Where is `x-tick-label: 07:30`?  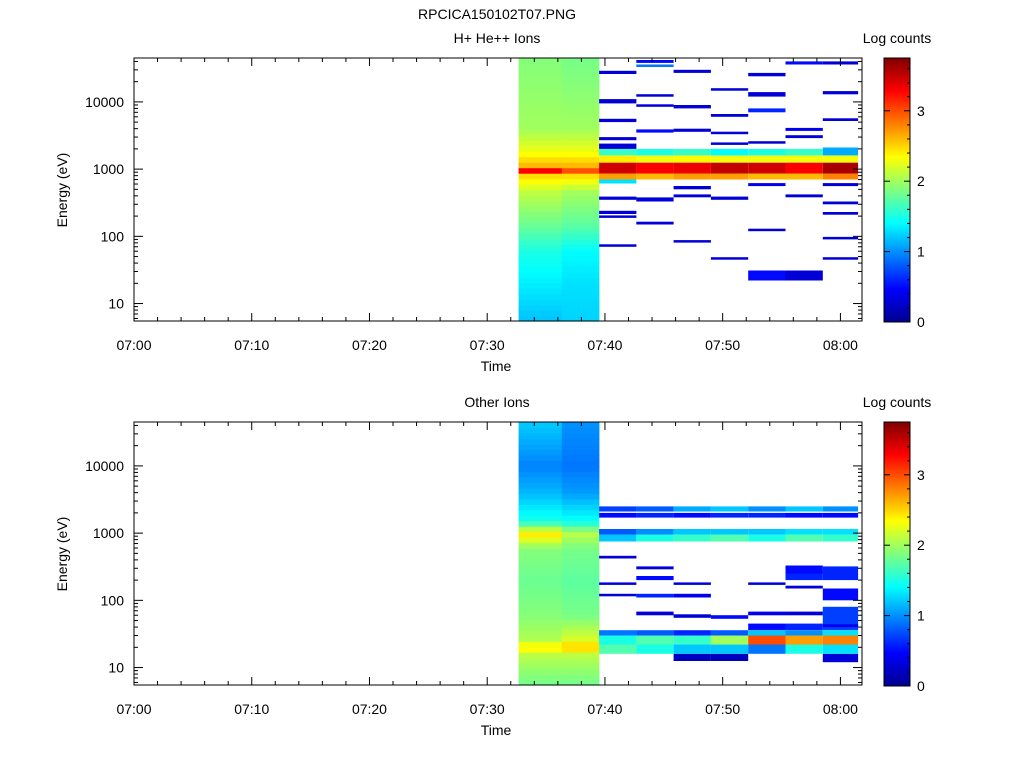 x-tick-label: 07:30 is located at coordinates (487, 709).